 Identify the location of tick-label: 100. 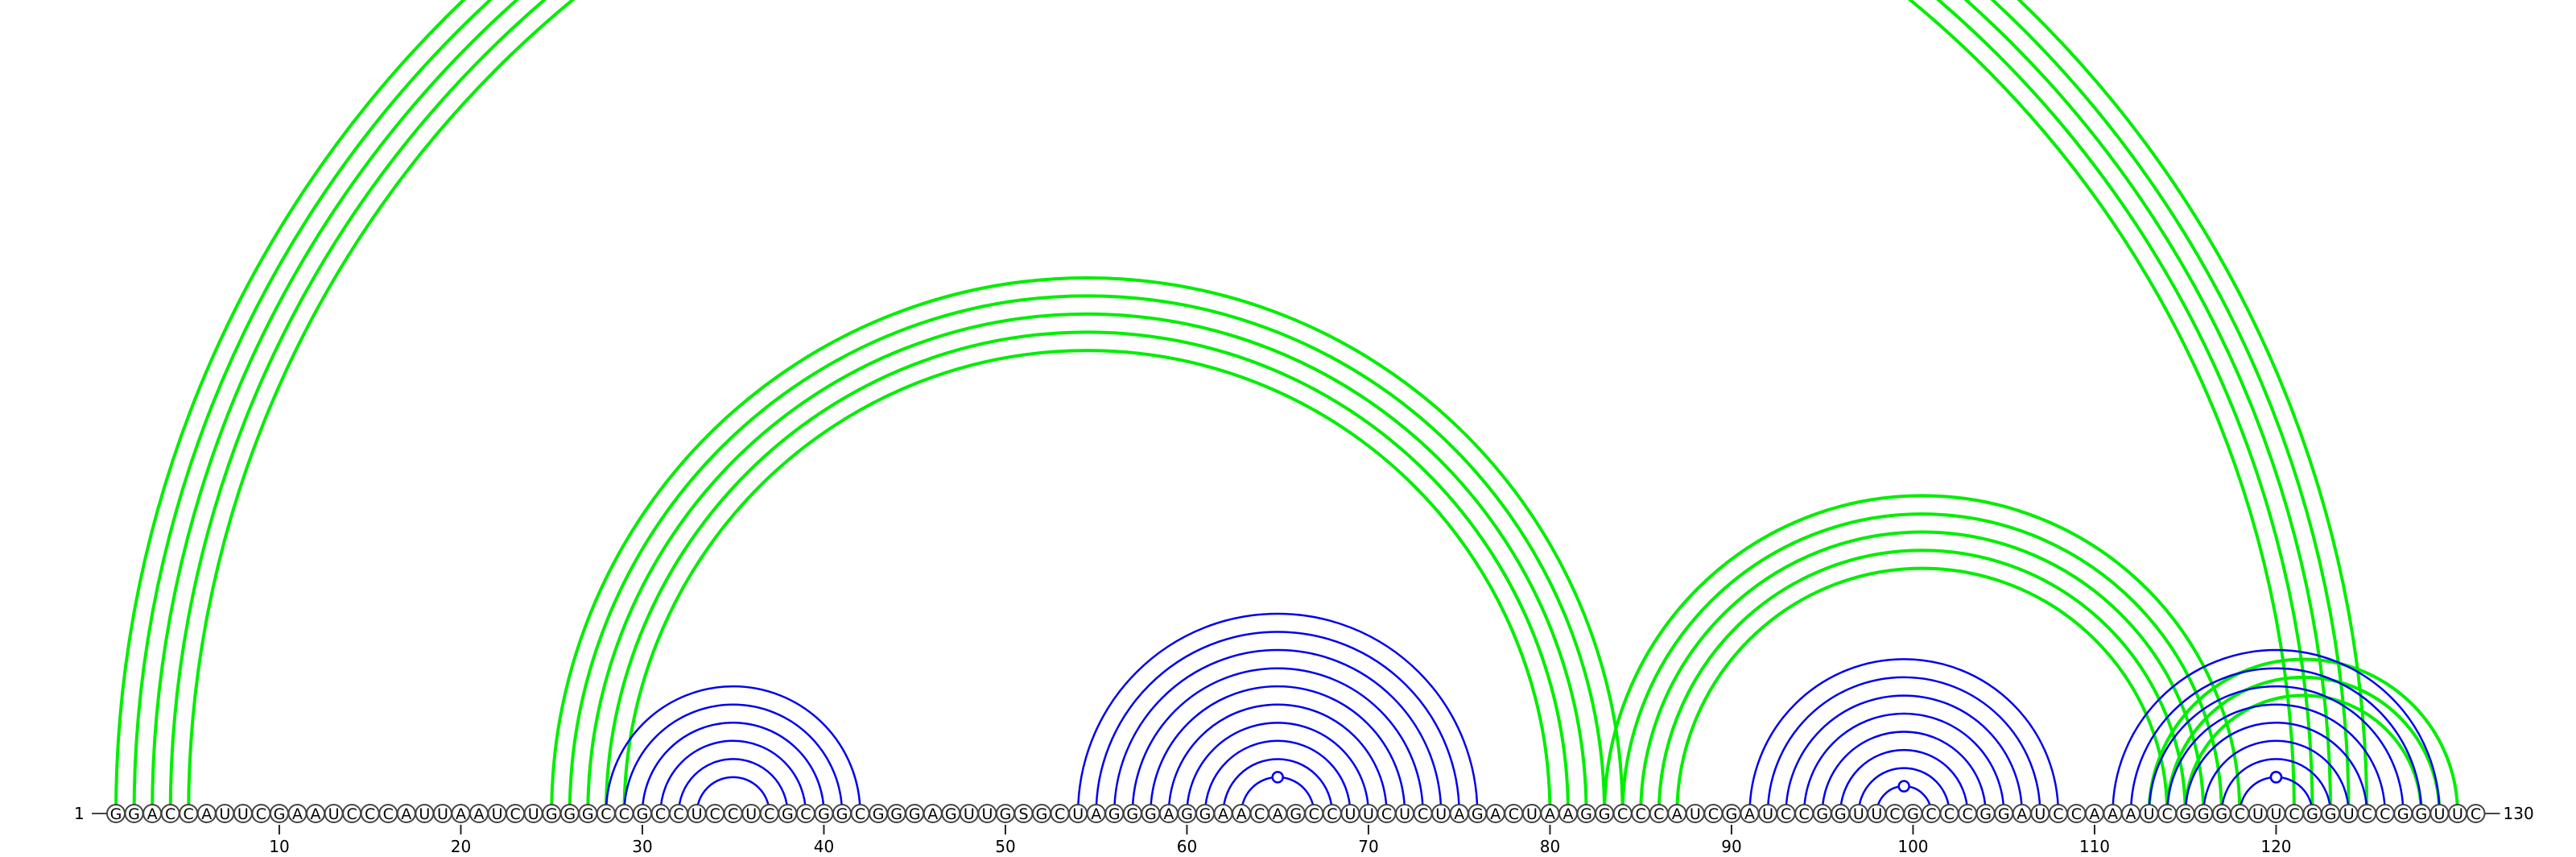
(1912, 846).